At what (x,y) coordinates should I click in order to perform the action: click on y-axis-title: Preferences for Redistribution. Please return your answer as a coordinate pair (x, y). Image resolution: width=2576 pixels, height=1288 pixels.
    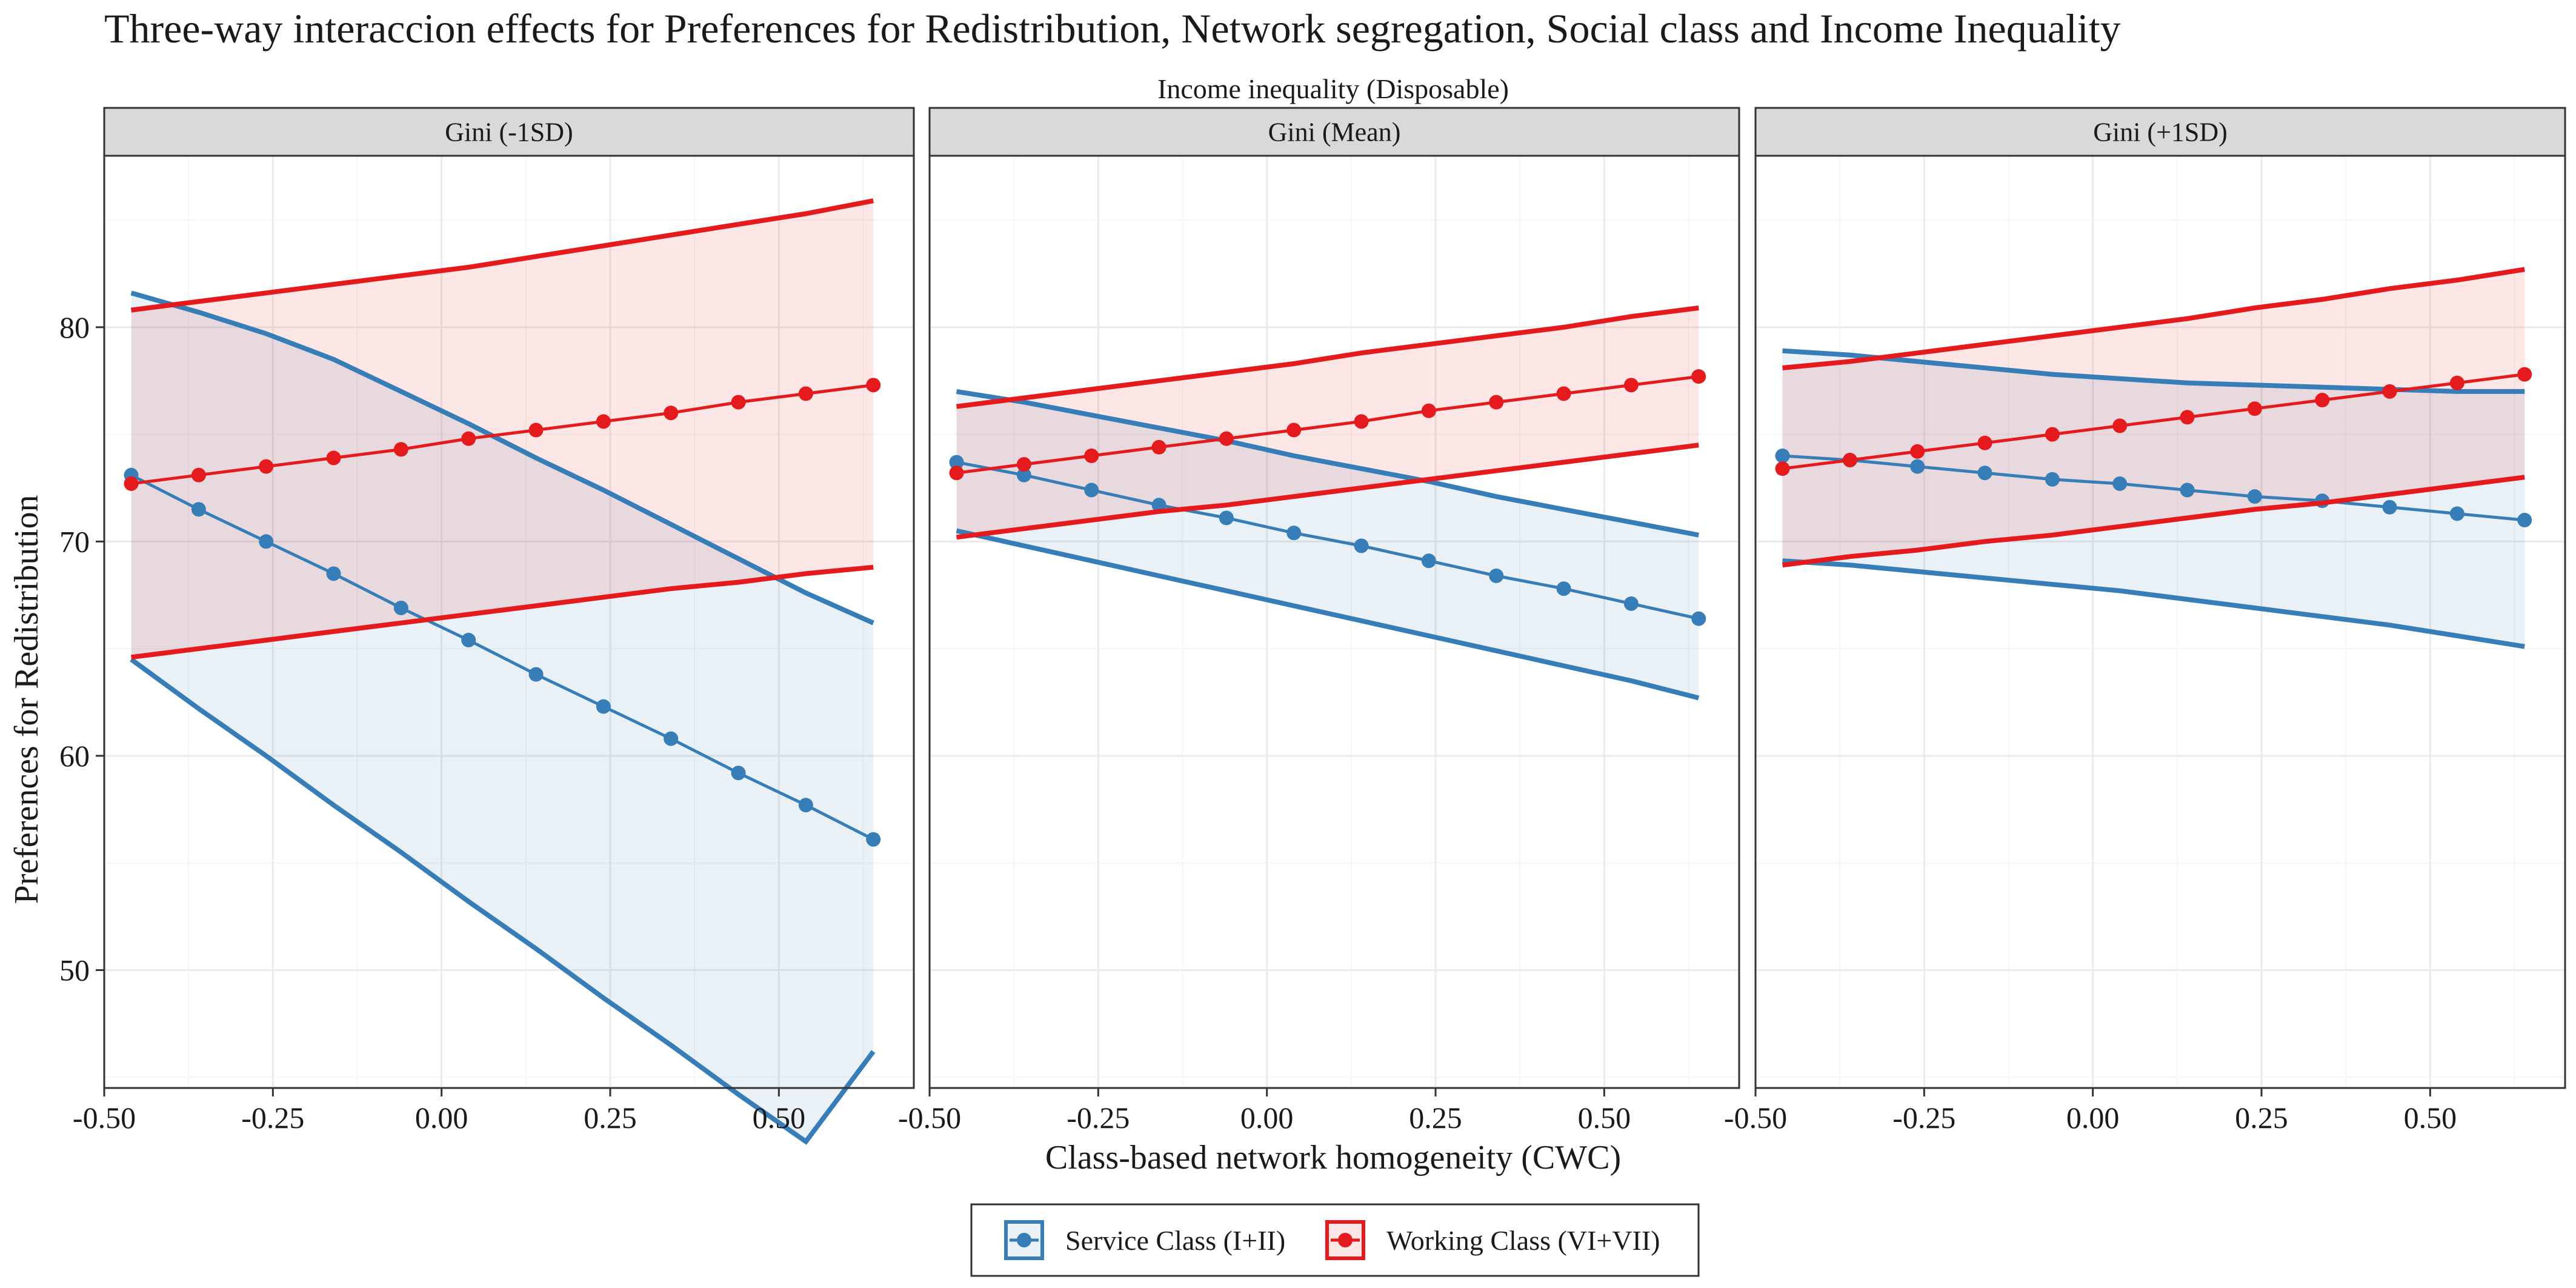
    Looking at the image, I should click on (26, 699).